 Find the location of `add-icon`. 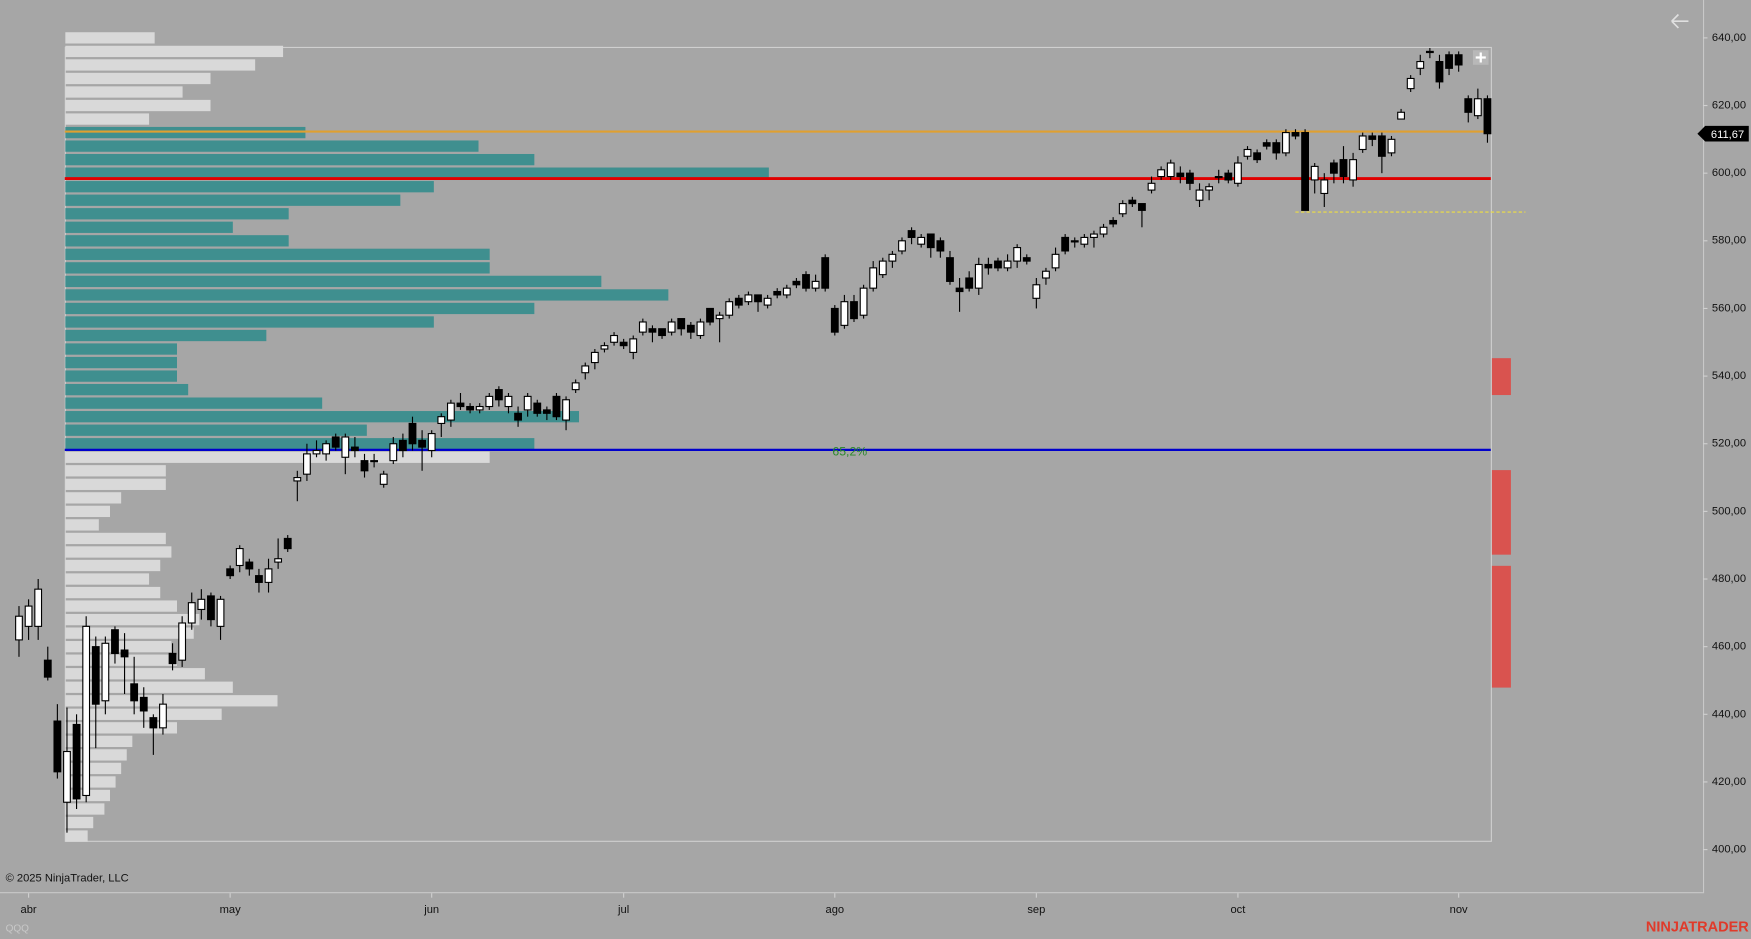

add-icon is located at coordinates (1480, 57).